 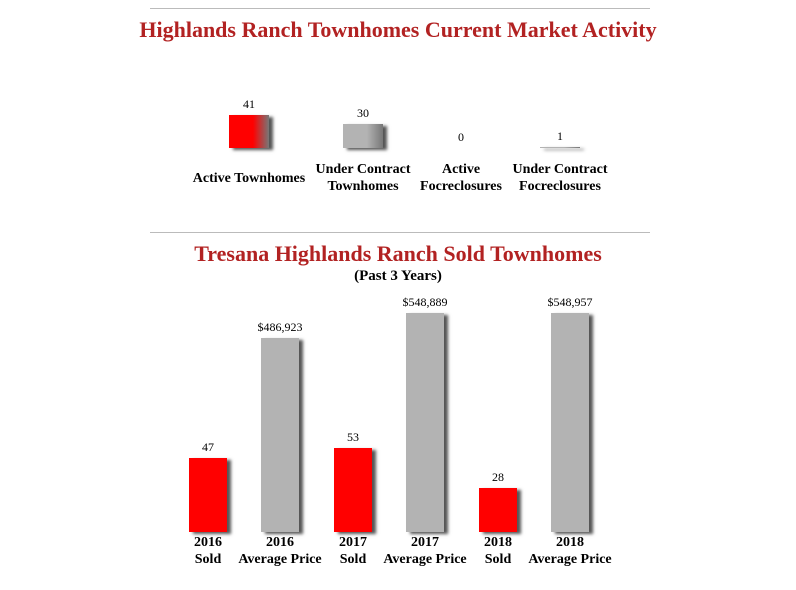 I want to click on data-label: 28, so click(x=498, y=476).